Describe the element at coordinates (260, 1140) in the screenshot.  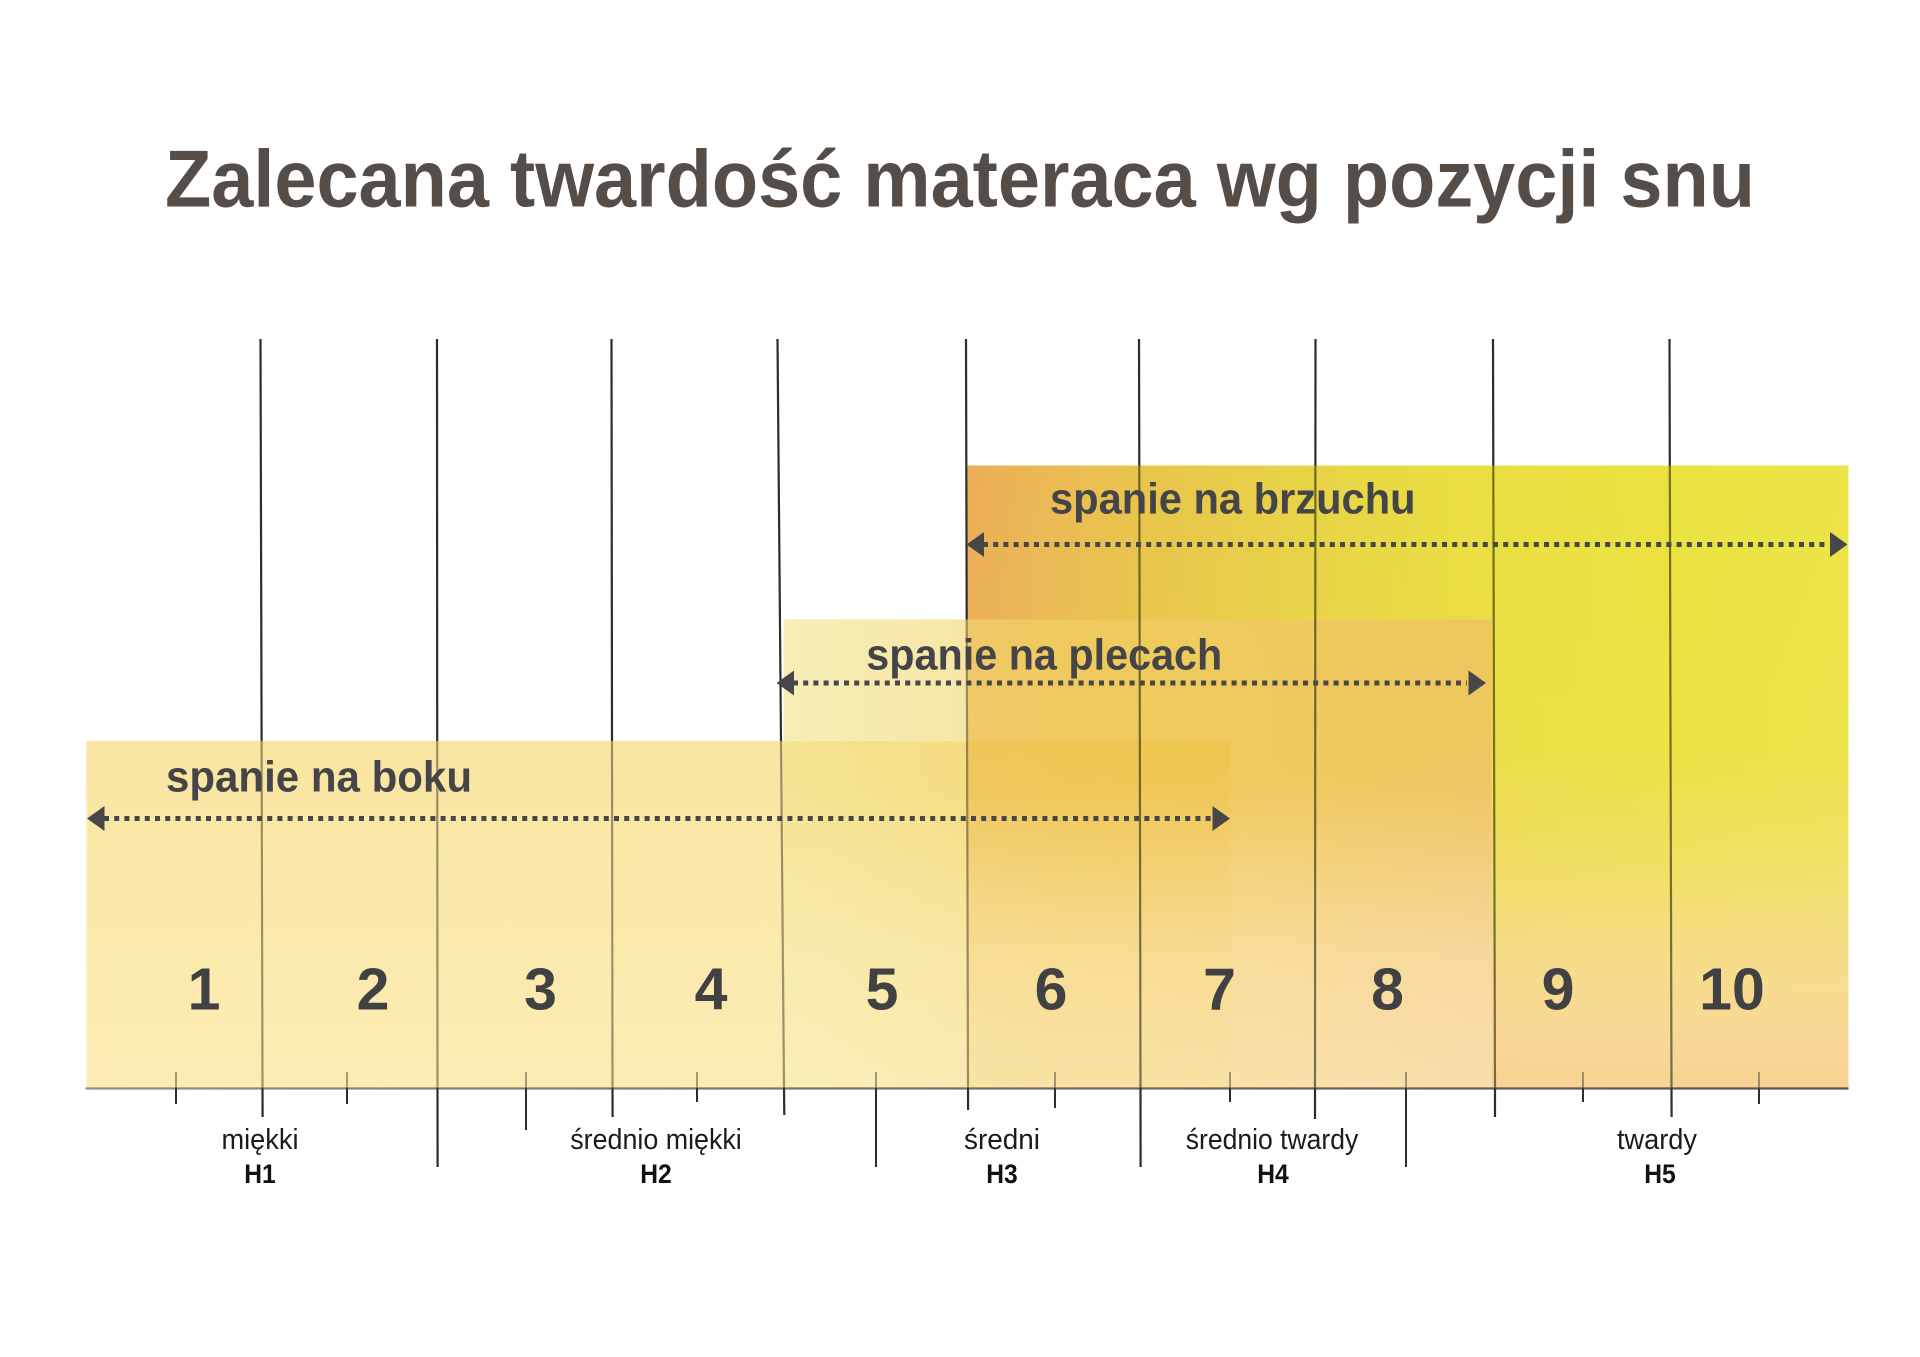
I see `svg-text: miękki` at that location.